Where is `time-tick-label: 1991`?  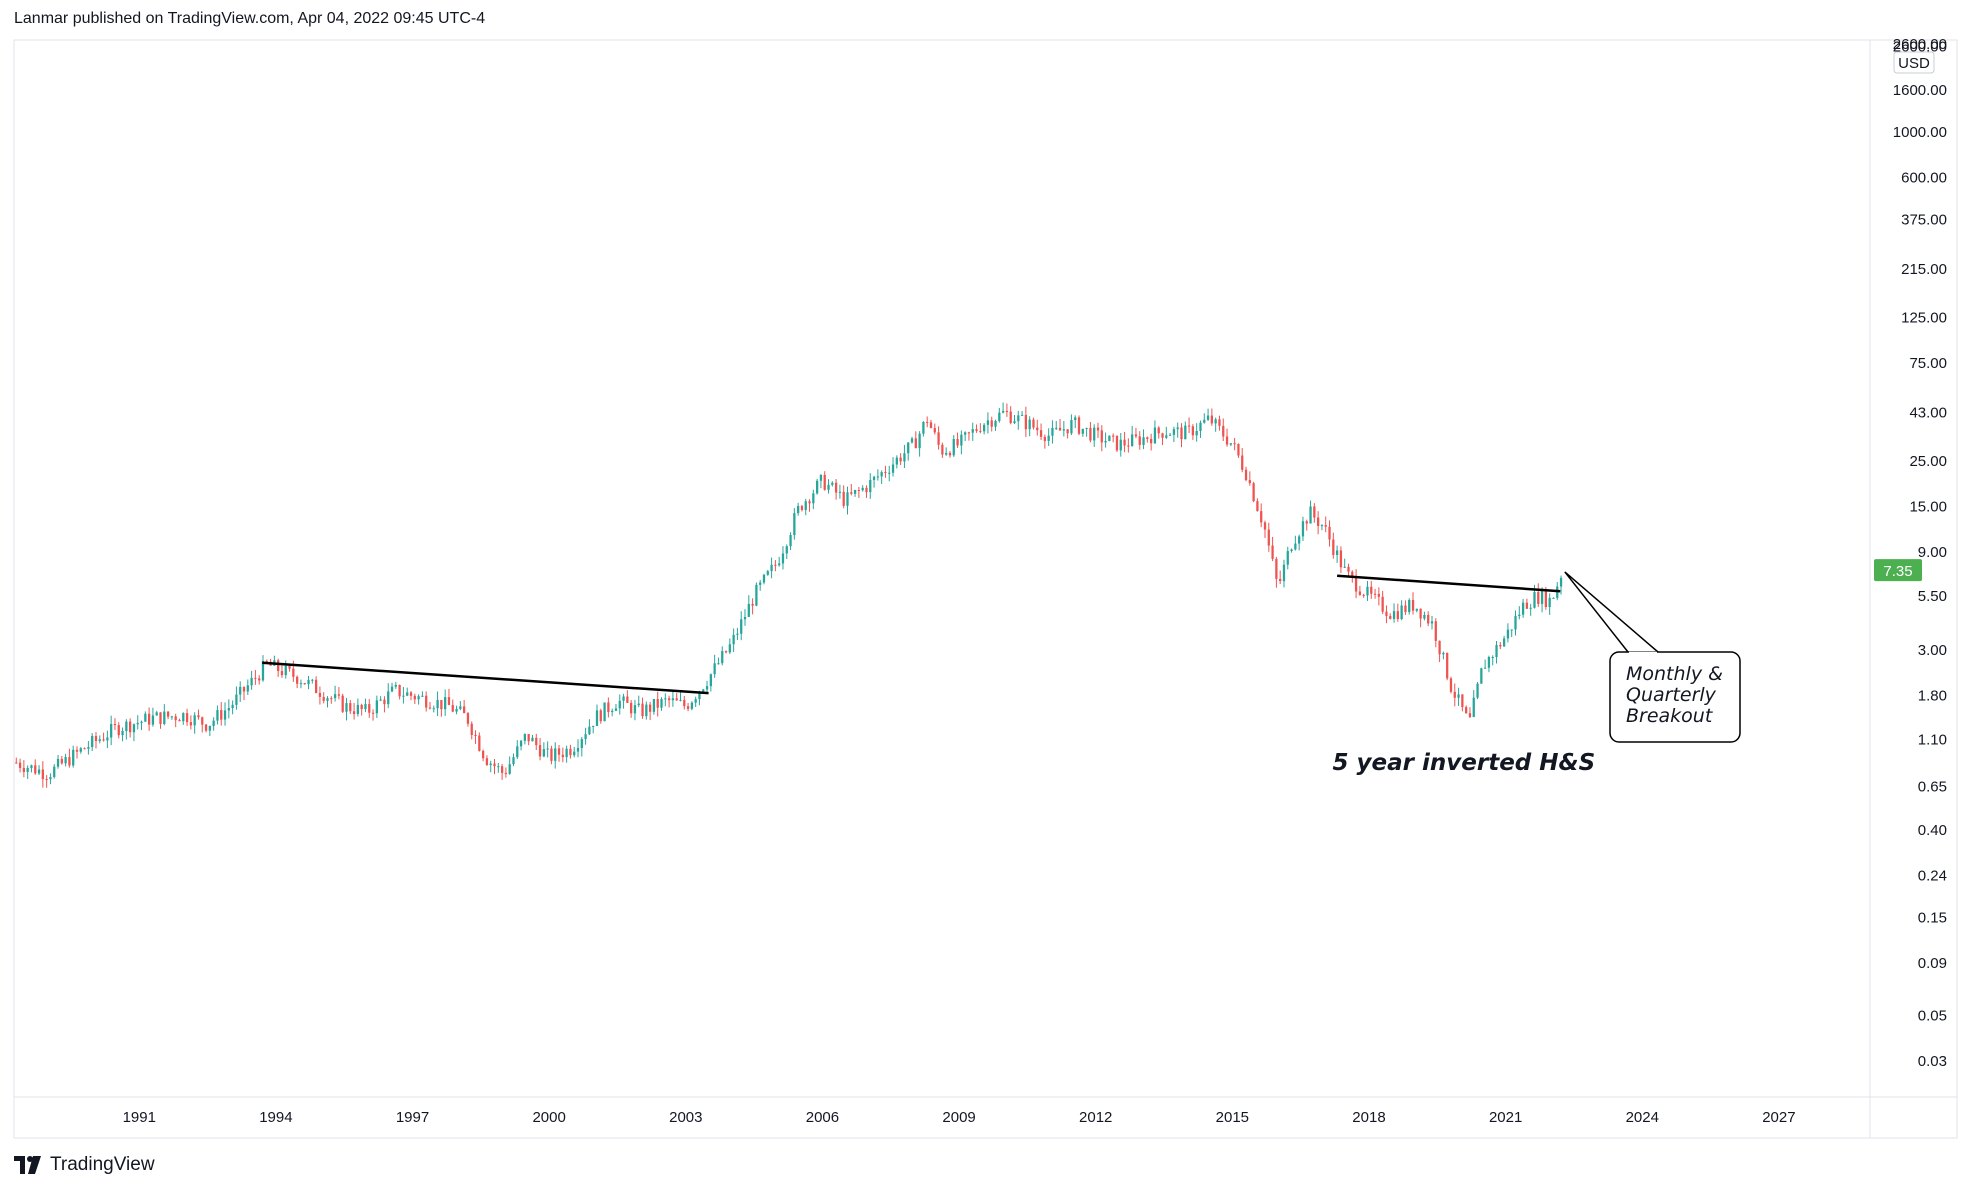 time-tick-label: 1991 is located at coordinates (139, 1117).